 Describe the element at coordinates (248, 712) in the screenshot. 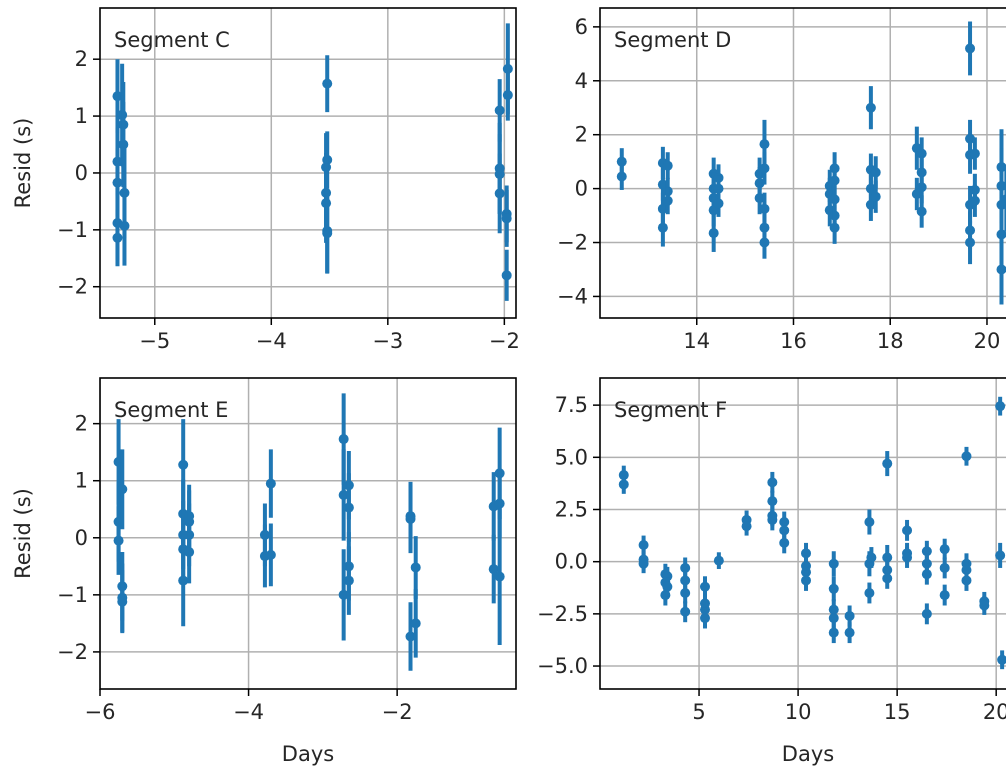

I see `x-tick-label: −4` at that location.